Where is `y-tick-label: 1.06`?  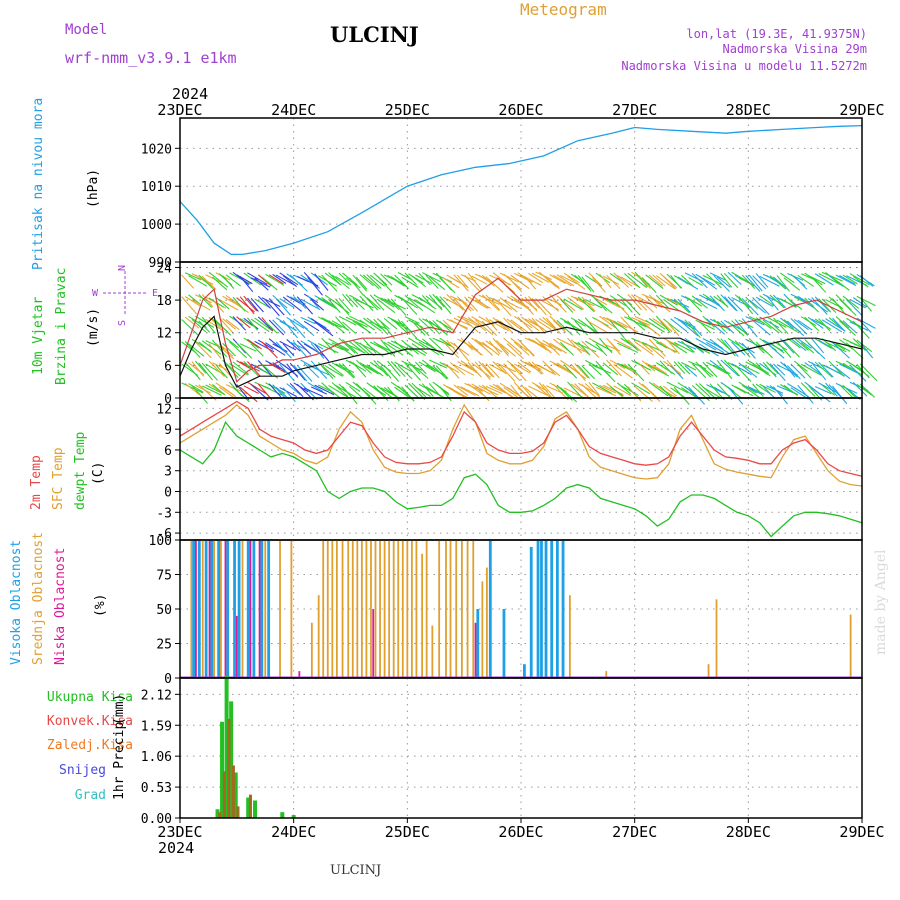
y-tick-label: 1.06 is located at coordinates (156, 757).